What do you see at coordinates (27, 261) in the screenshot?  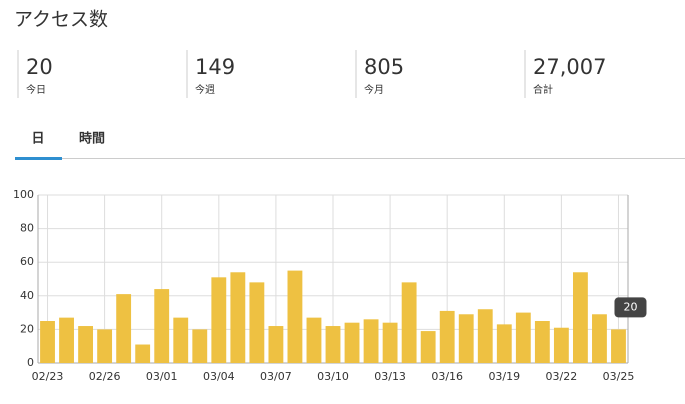 I see `y-tick-label: 60` at bounding box center [27, 261].